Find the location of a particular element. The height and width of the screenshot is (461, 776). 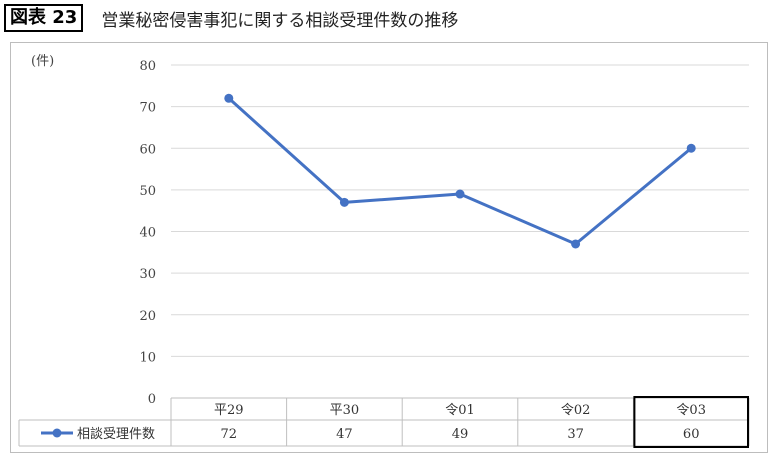

x-category-label: 令02 is located at coordinates (576, 410).